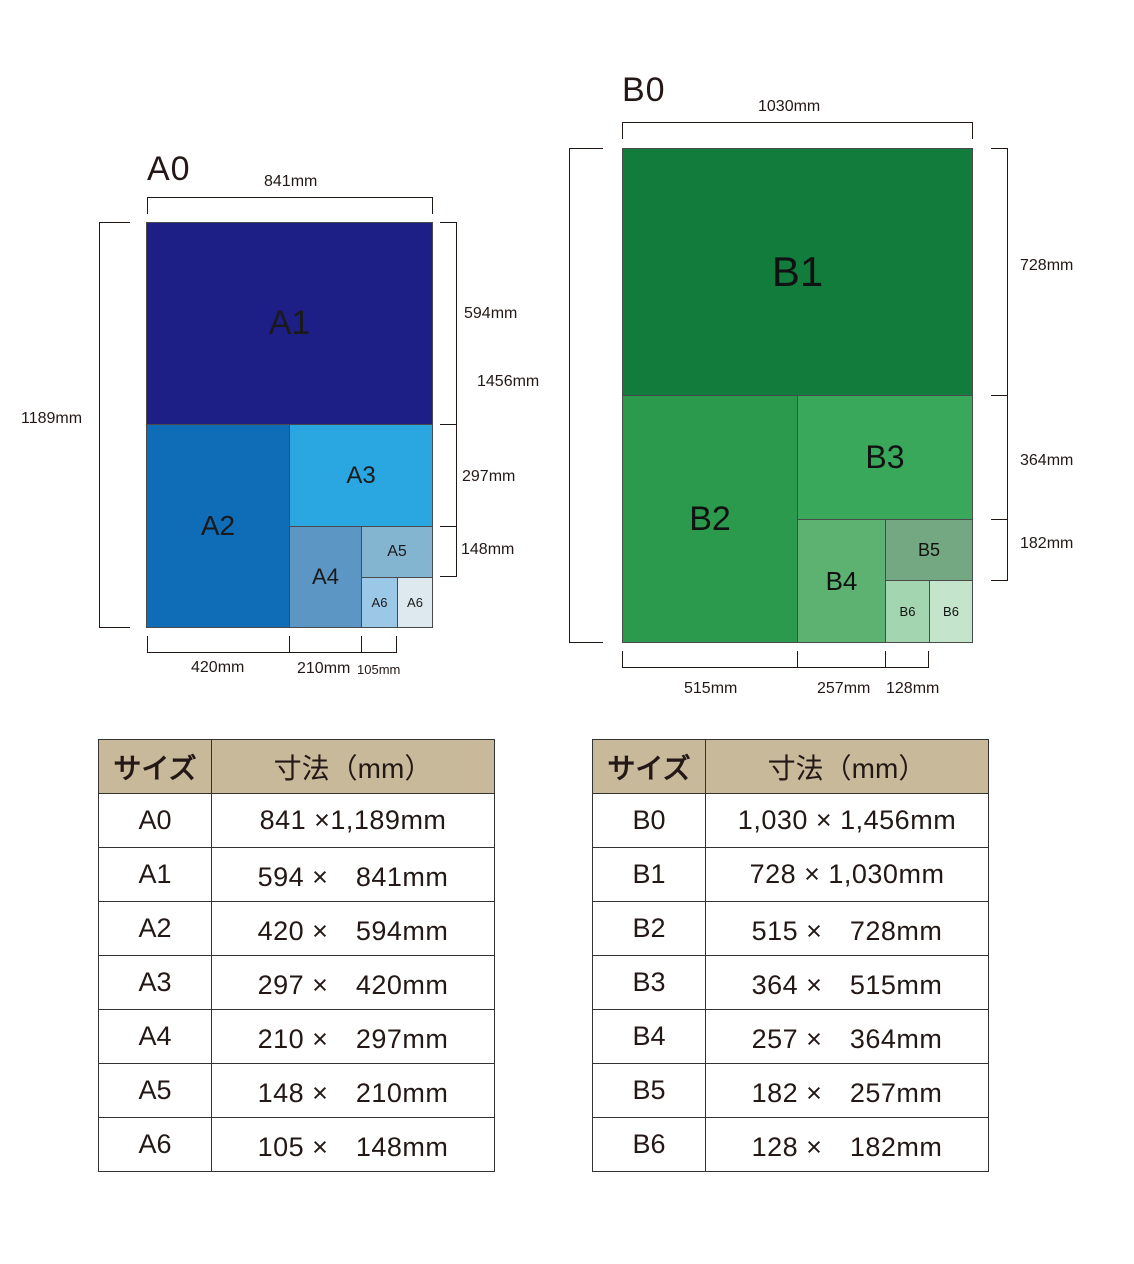 The height and width of the screenshot is (1264, 1134). Describe the element at coordinates (448, 424) in the screenshot. I see `a-right-bracket-a1-tick` at that location.